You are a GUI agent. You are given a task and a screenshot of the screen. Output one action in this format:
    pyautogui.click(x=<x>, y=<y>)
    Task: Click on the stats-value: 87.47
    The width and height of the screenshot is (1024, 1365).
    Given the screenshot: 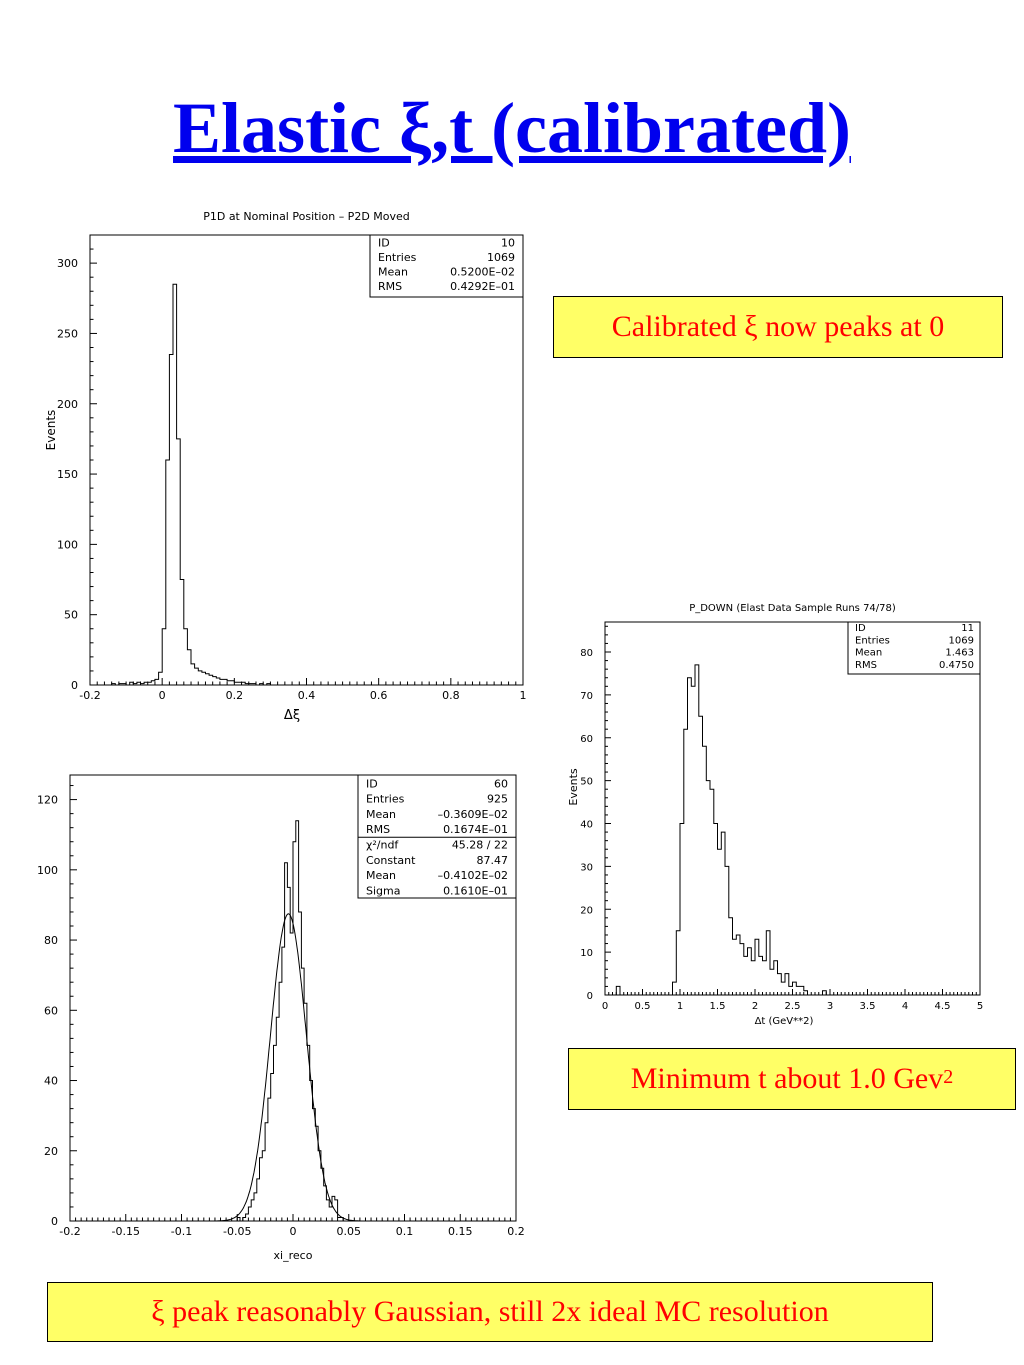 What is the action you would take?
    pyautogui.click(x=493, y=860)
    